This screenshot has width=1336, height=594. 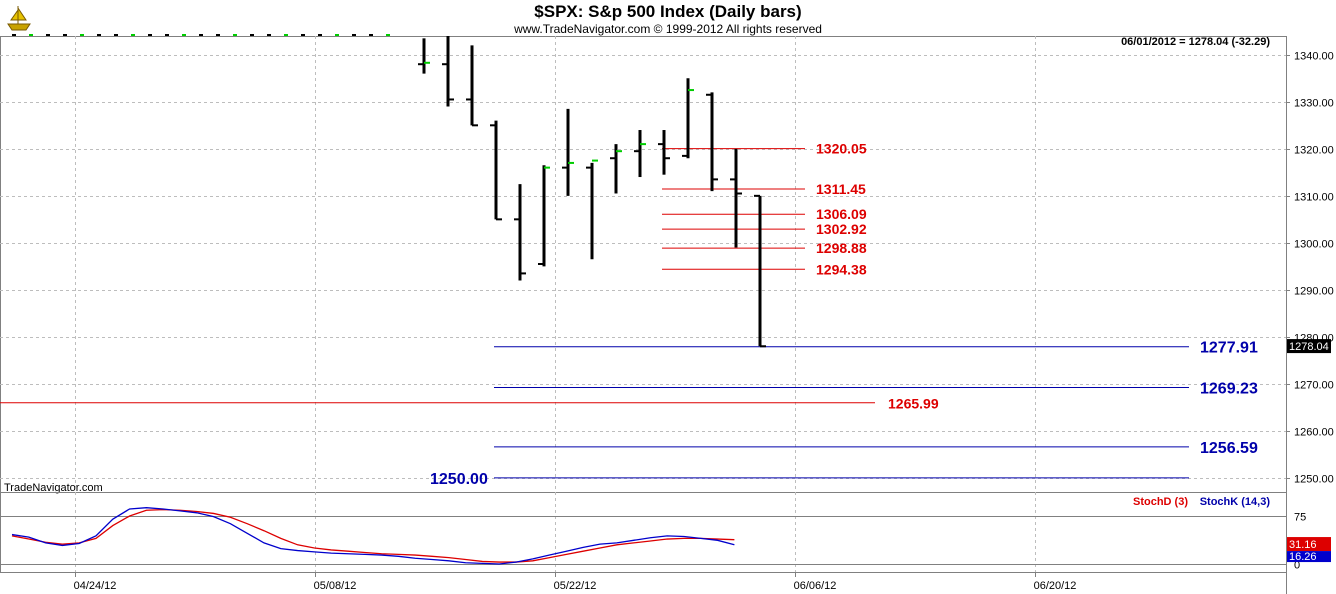 I want to click on last-price-label: 1278.04, so click(x=1309, y=347).